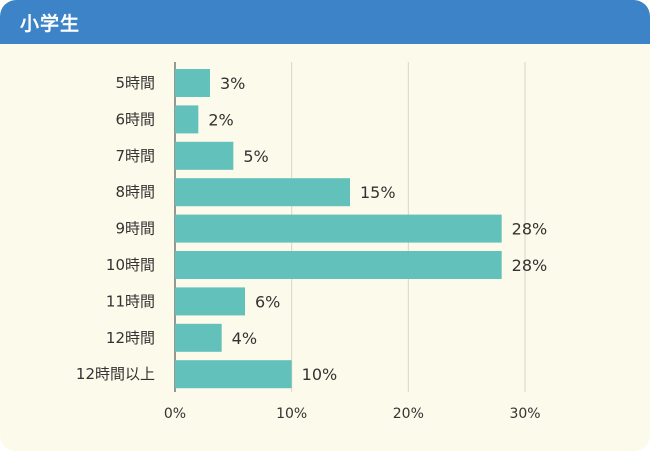 This screenshot has height=451, width=650. What do you see at coordinates (130, 301) in the screenshot?
I see `category-label: 11時間` at bounding box center [130, 301].